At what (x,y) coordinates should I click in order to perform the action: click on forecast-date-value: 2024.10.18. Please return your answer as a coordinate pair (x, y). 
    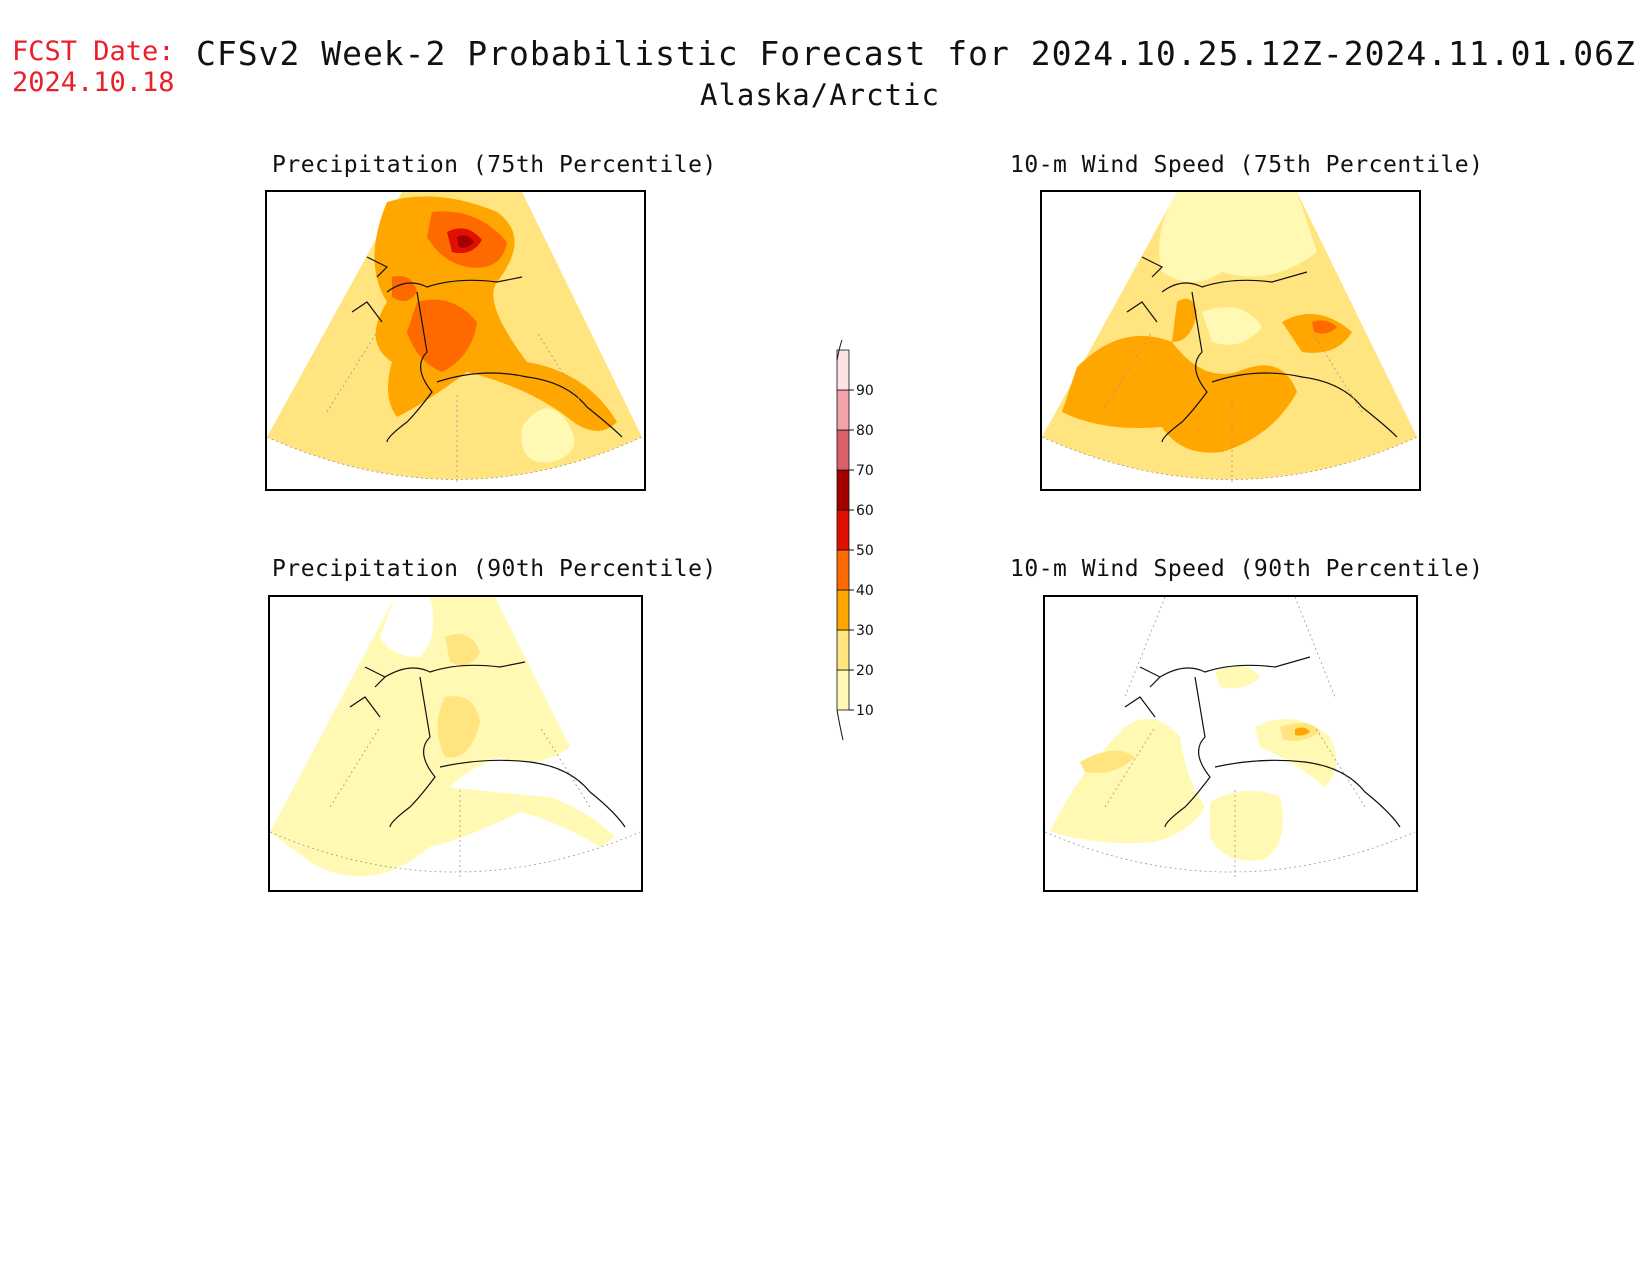
    Looking at the image, I should click on (93, 82).